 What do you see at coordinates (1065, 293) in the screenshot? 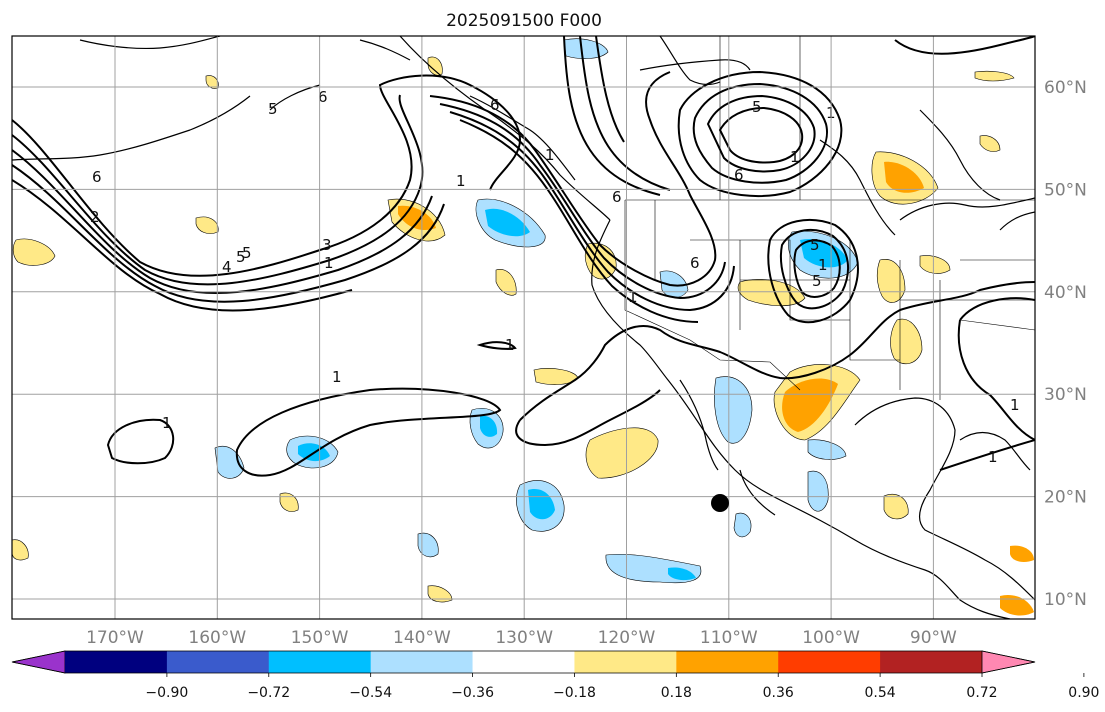
I see `latitude-tick-label: 40°N` at bounding box center [1065, 293].